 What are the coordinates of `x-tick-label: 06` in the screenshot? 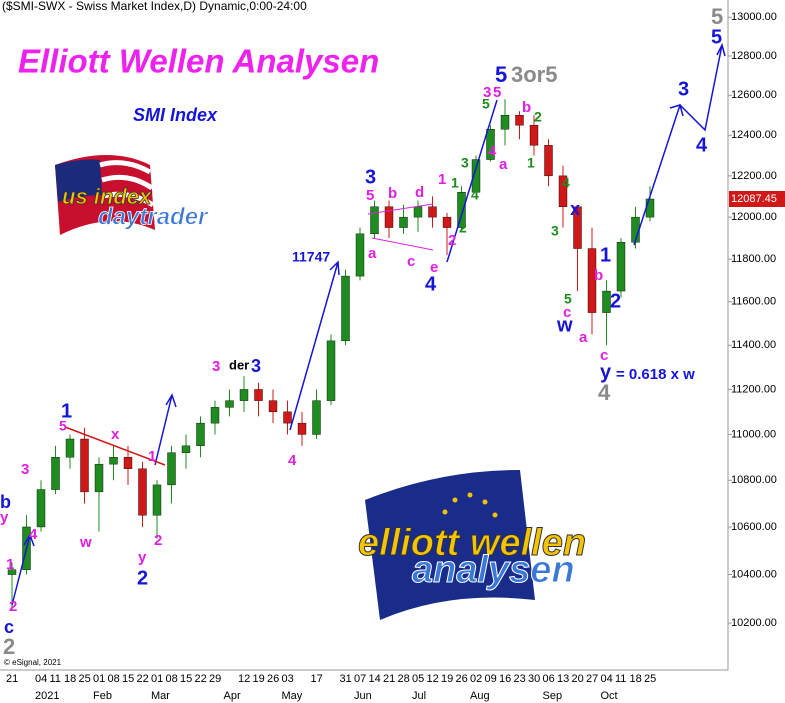 It's located at (549, 679).